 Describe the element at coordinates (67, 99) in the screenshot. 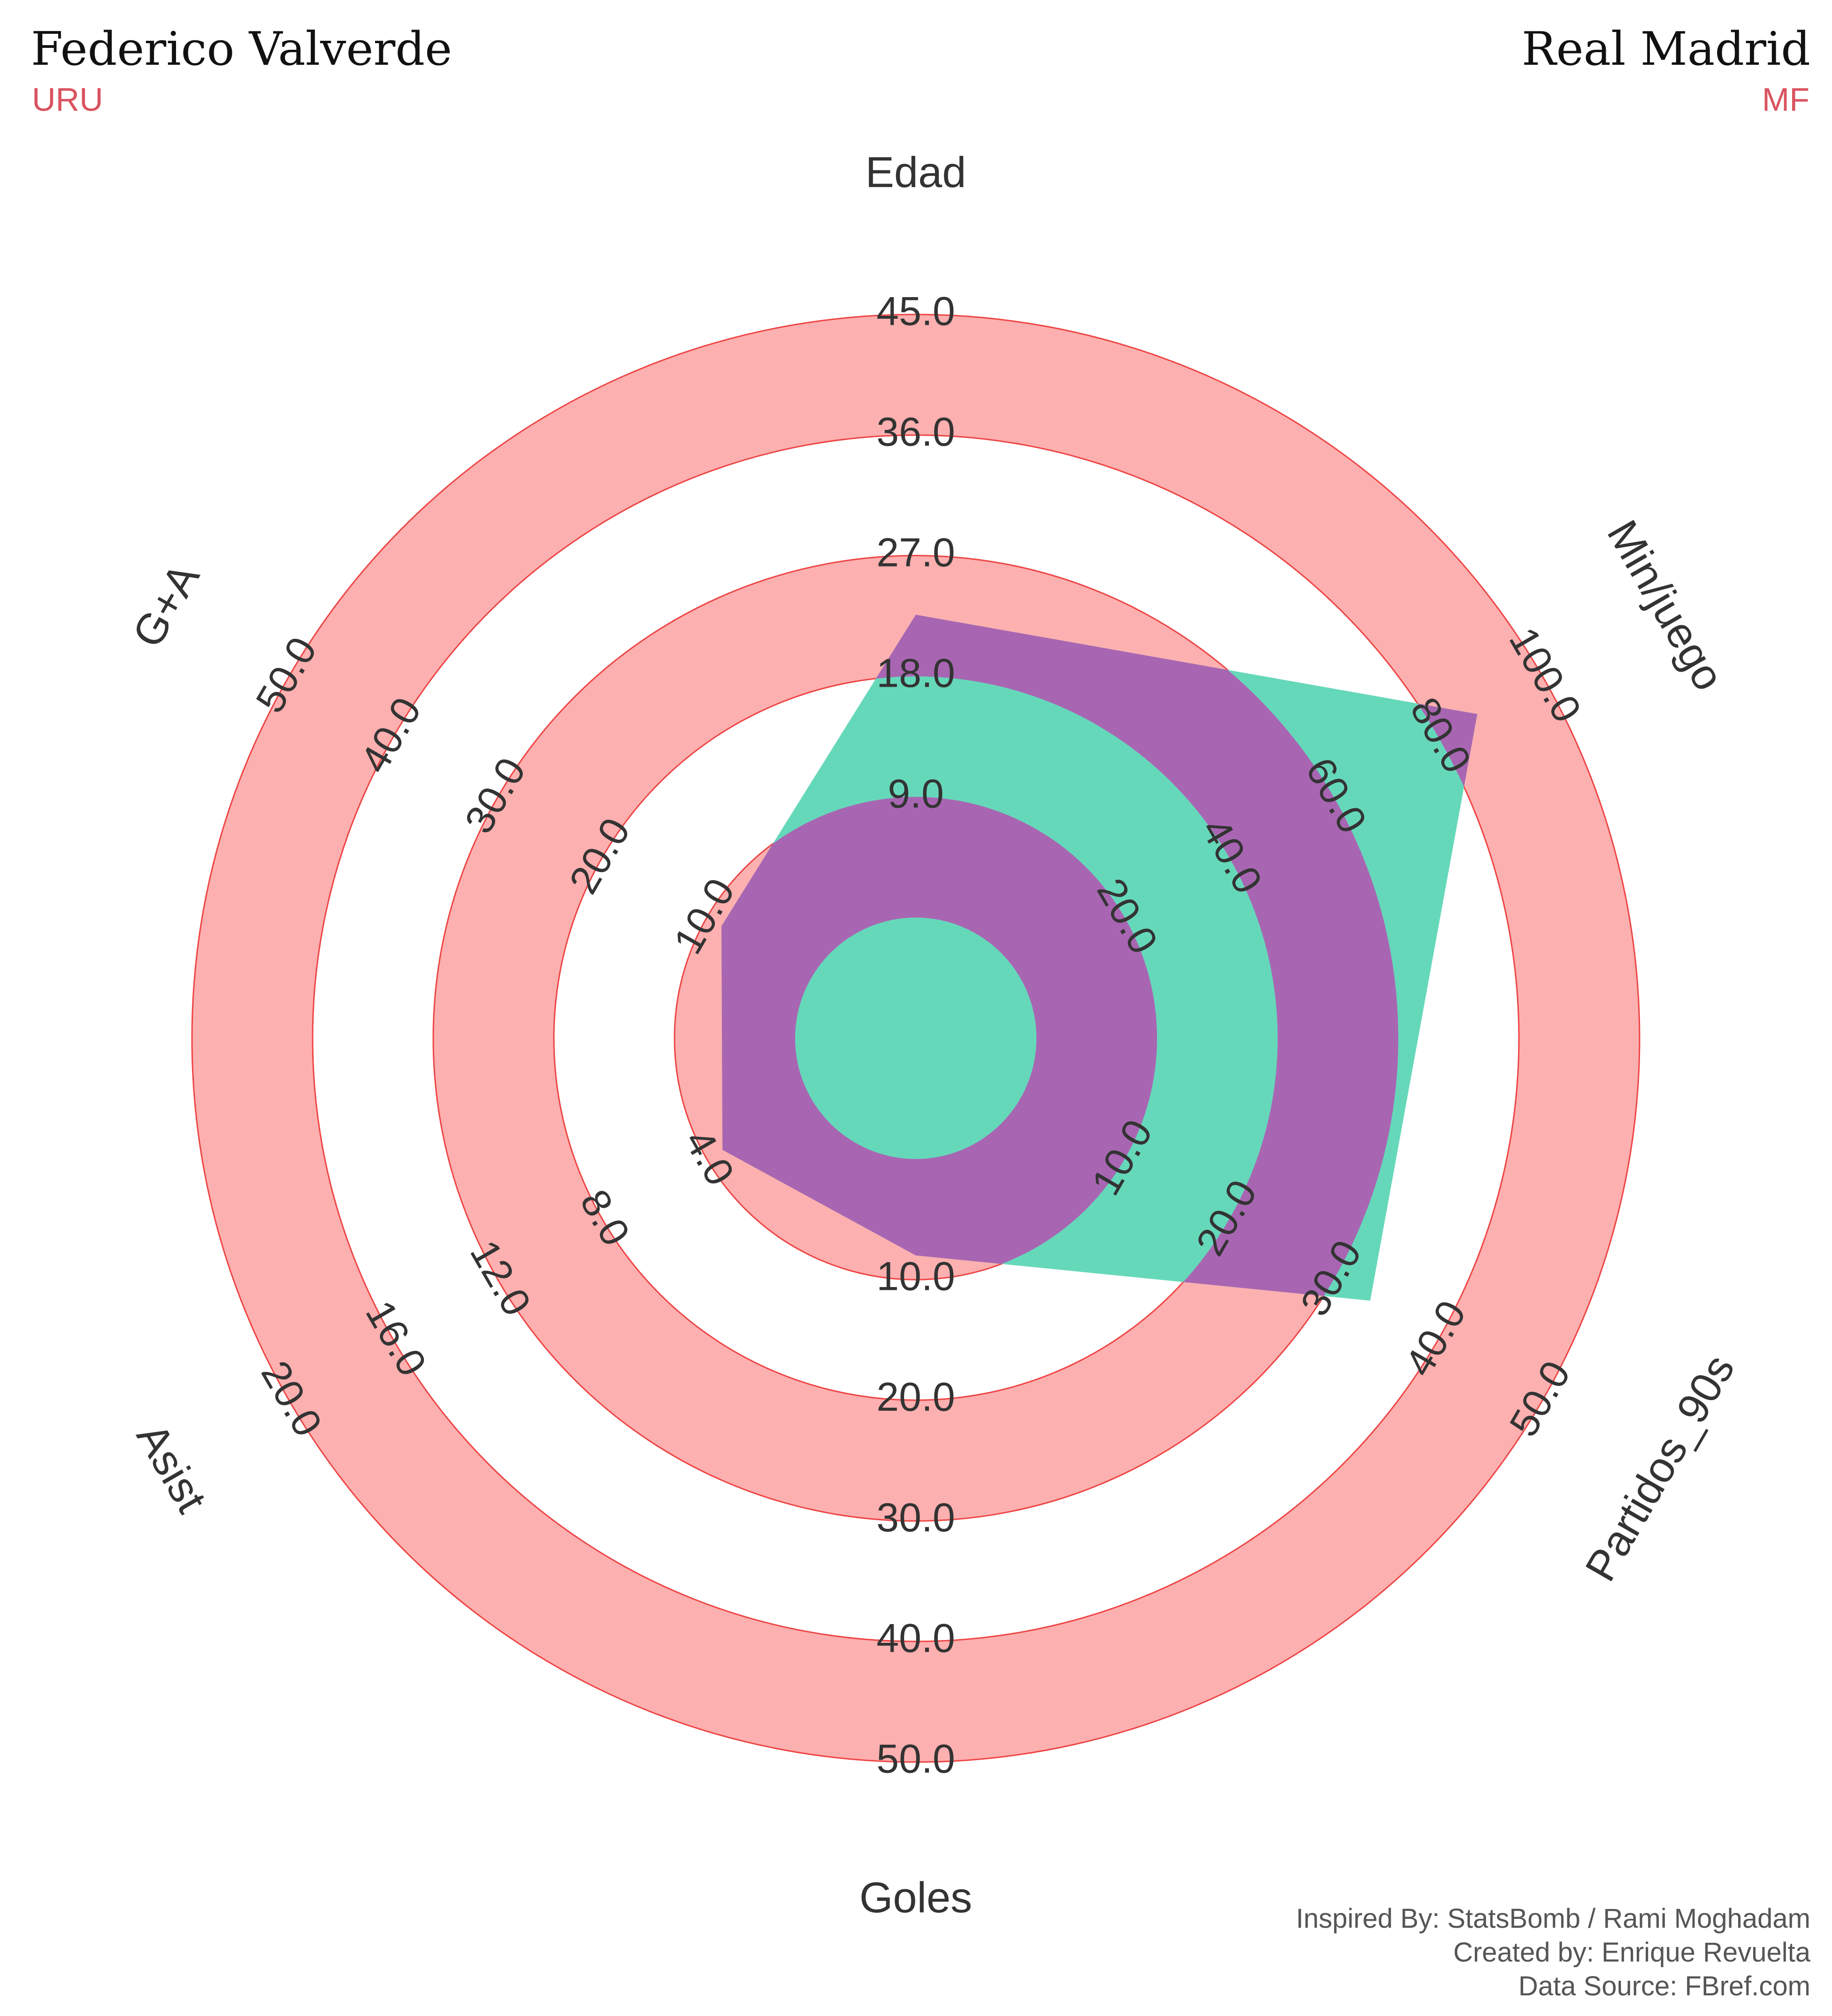

I see `player-nationality: URU` at that location.